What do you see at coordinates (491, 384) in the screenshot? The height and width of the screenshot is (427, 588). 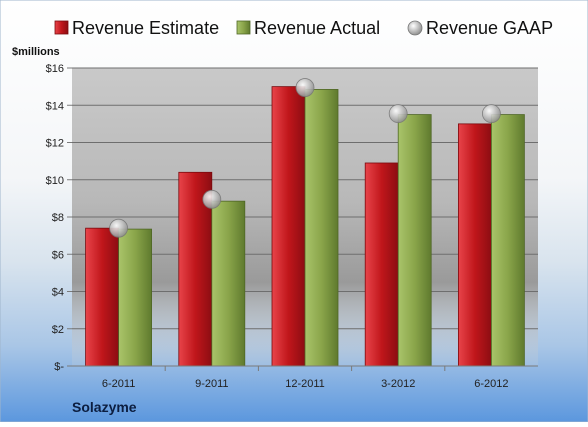 I see `x-tick-label: 6-2012` at bounding box center [491, 384].